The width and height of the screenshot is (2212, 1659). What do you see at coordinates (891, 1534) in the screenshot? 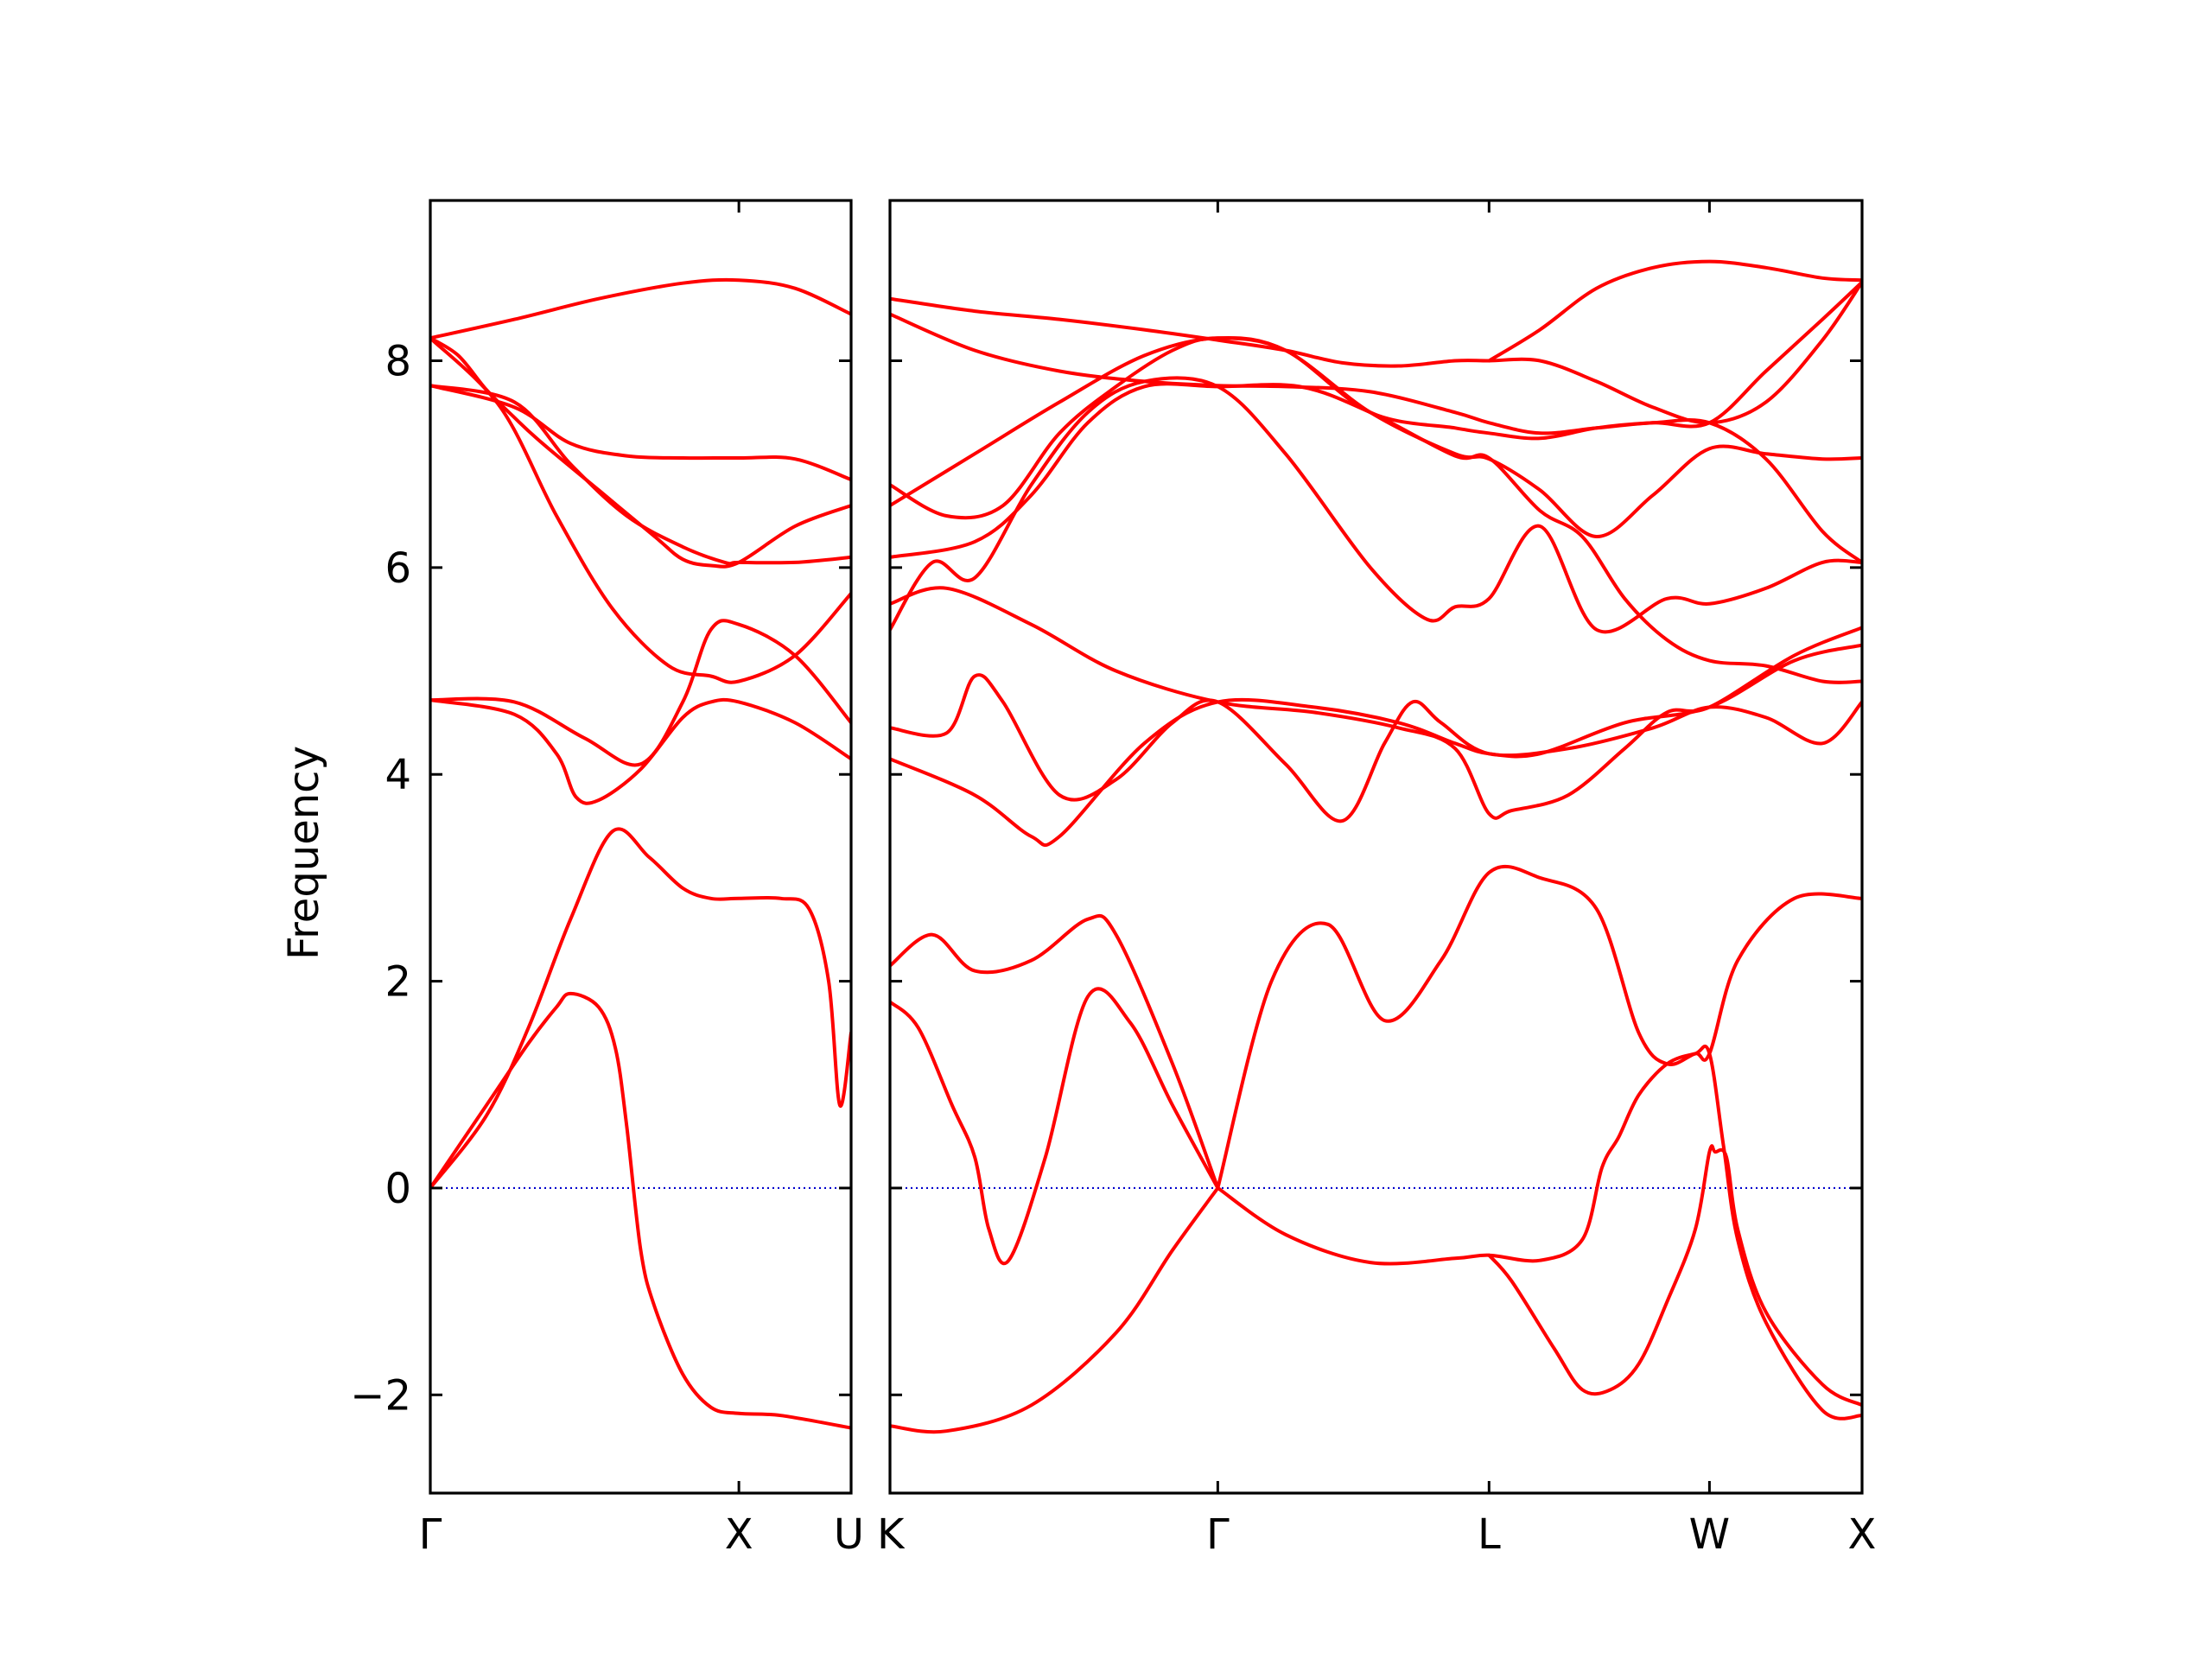
I see `x-tick-label: K` at bounding box center [891, 1534].